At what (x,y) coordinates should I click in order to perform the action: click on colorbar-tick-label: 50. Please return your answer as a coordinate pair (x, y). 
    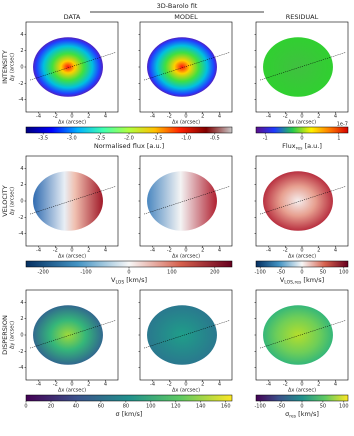
    Looking at the image, I should click on (323, 273).